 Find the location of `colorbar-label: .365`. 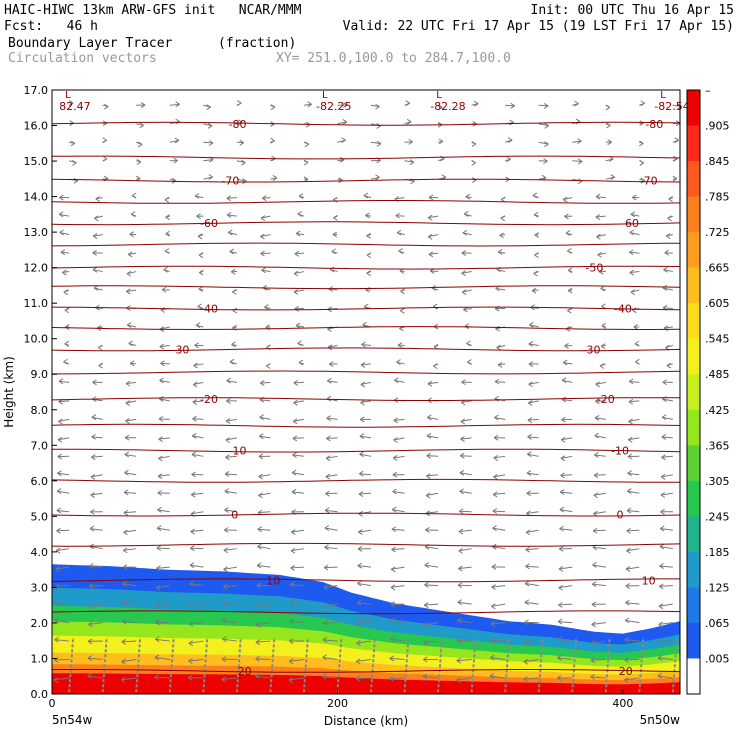

colorbar-label: .365 is located at coordinates (717, 445).